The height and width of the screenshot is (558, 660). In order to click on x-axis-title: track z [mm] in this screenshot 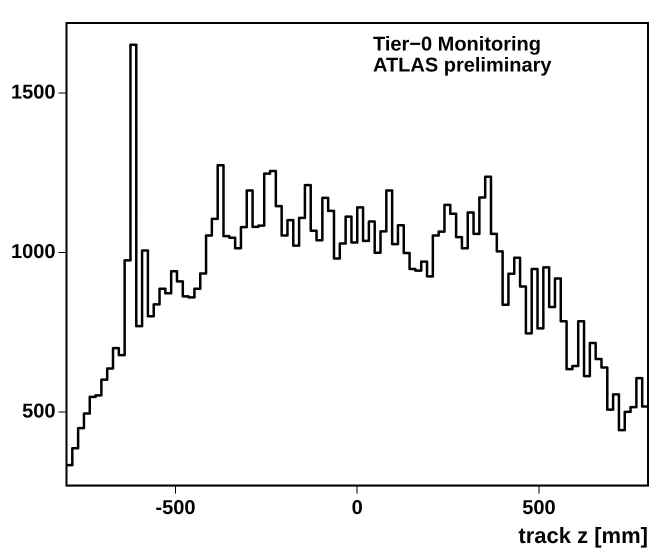, I will do `click(583, 535)`.